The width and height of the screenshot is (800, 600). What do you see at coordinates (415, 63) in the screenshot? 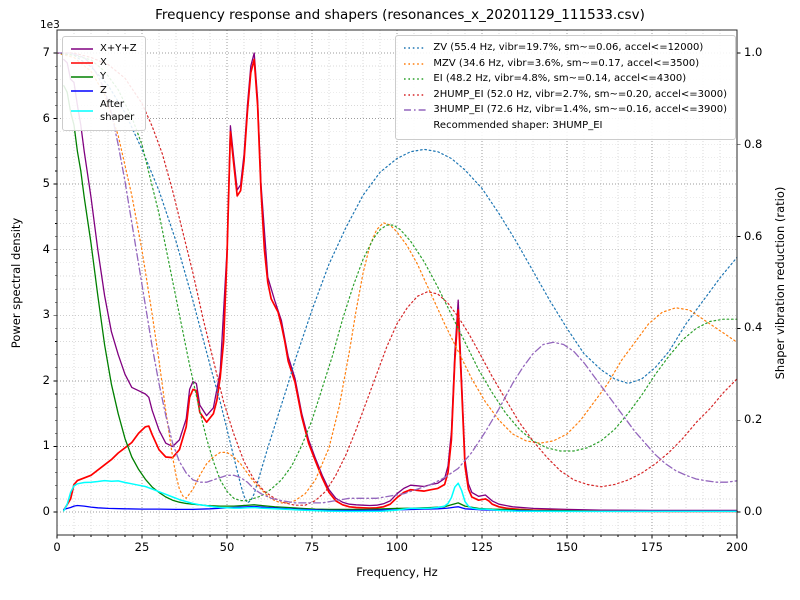
I see `legend-swatch-mzv` at bounding box center [415, 63].